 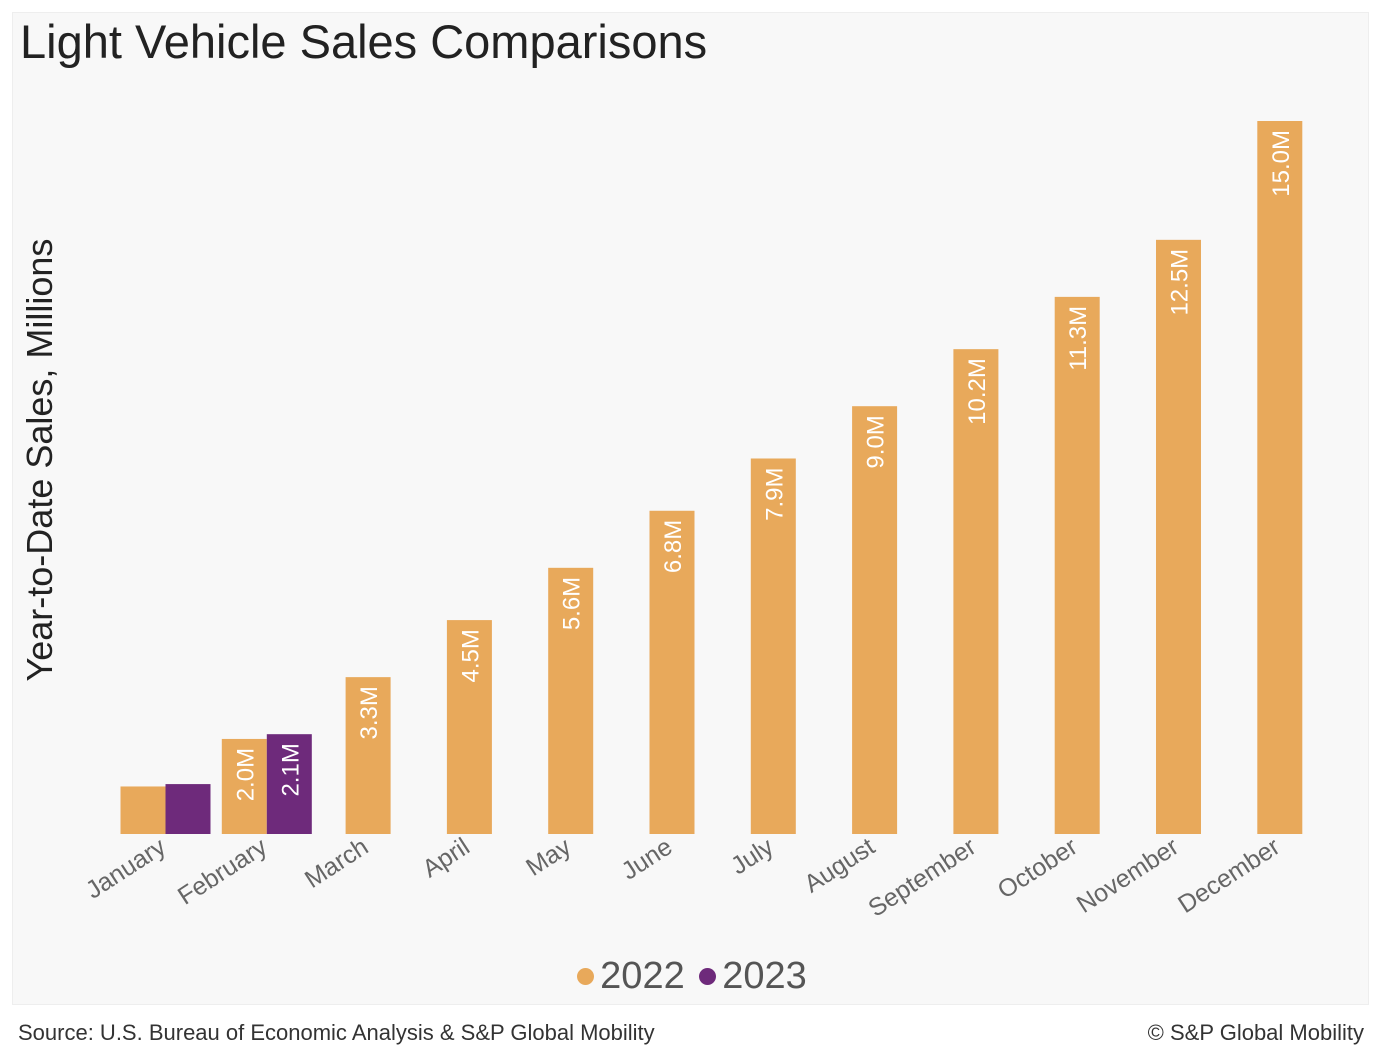 I want to click on chart-title: Light Vehicle Sales Comparisons, so click(x=364, y=41).